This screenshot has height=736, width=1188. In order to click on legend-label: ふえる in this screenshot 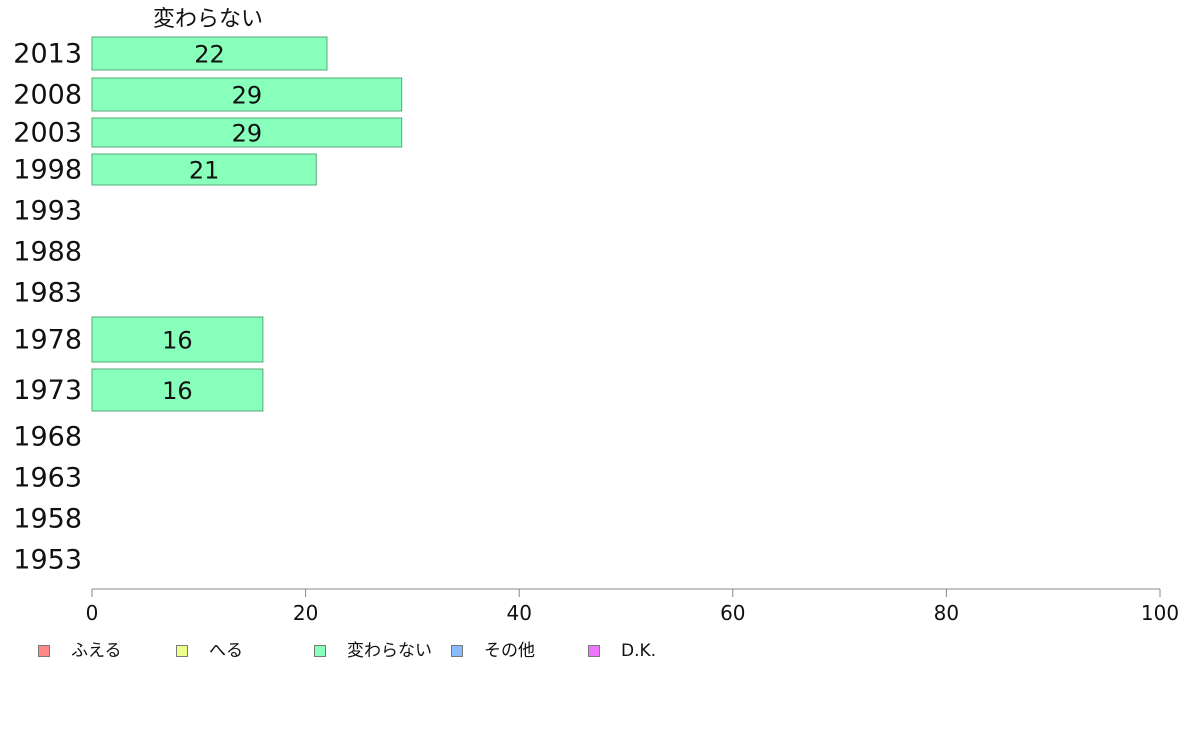, I will do `click(96, 651)`.